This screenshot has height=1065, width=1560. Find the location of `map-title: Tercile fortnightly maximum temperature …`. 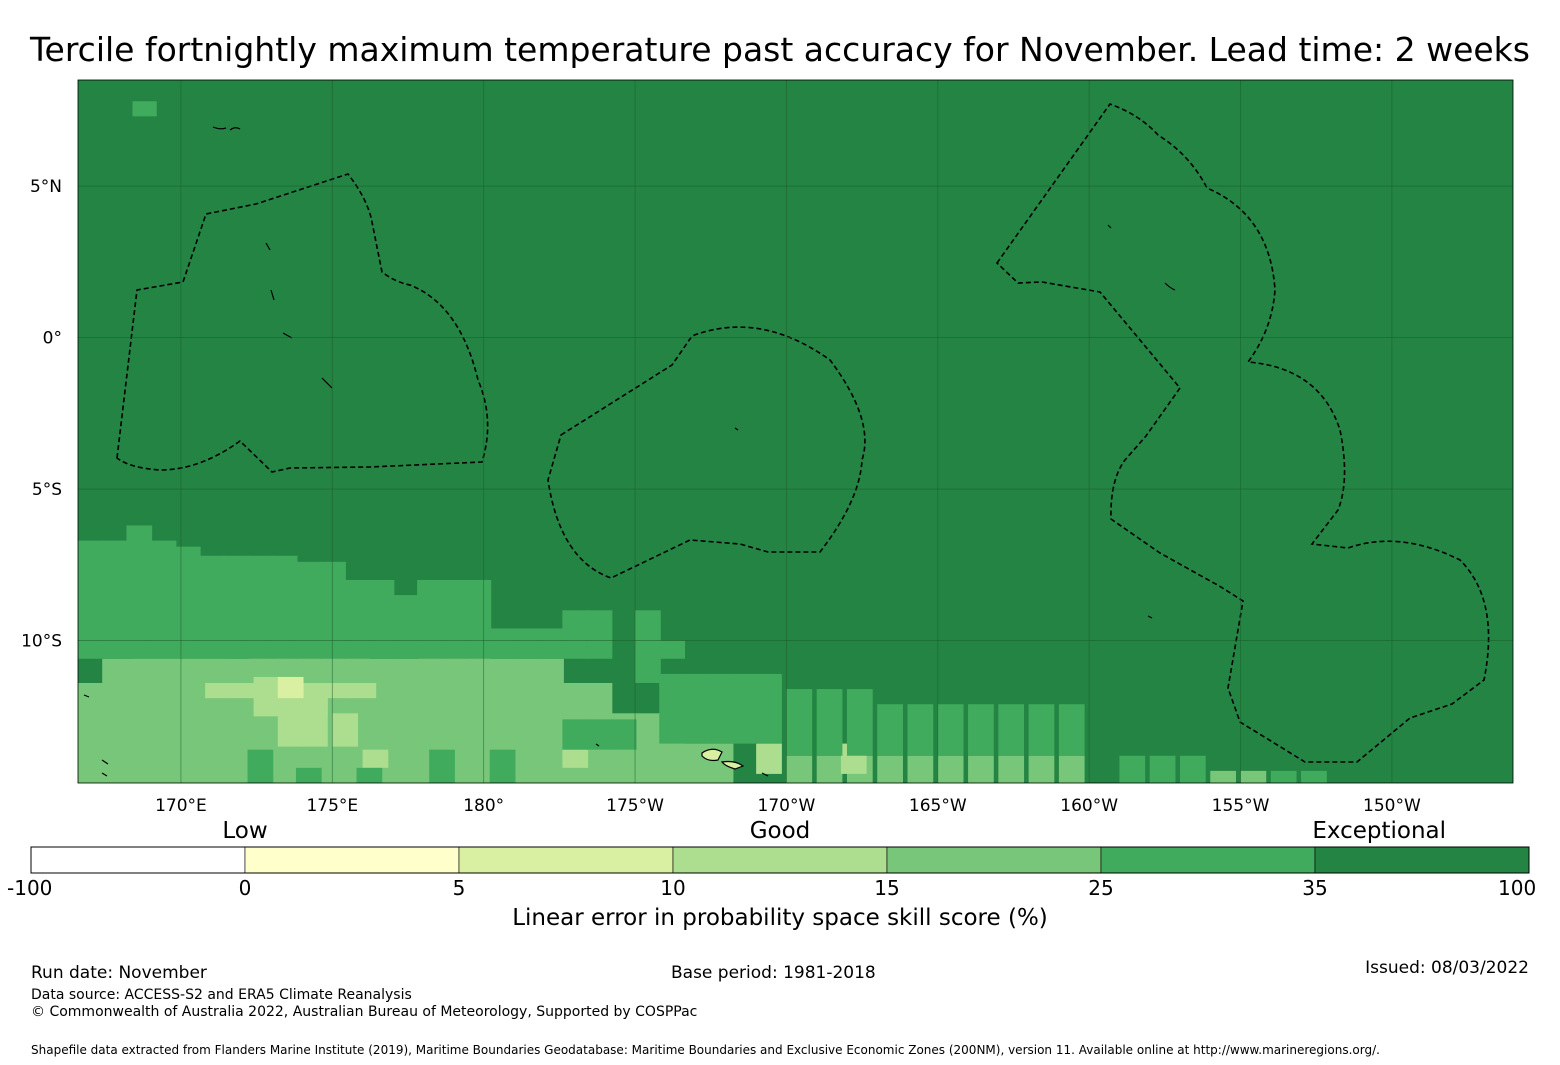

map-title: Tercile fortnightly maximum temperature … is located at coordinates (779, 49).